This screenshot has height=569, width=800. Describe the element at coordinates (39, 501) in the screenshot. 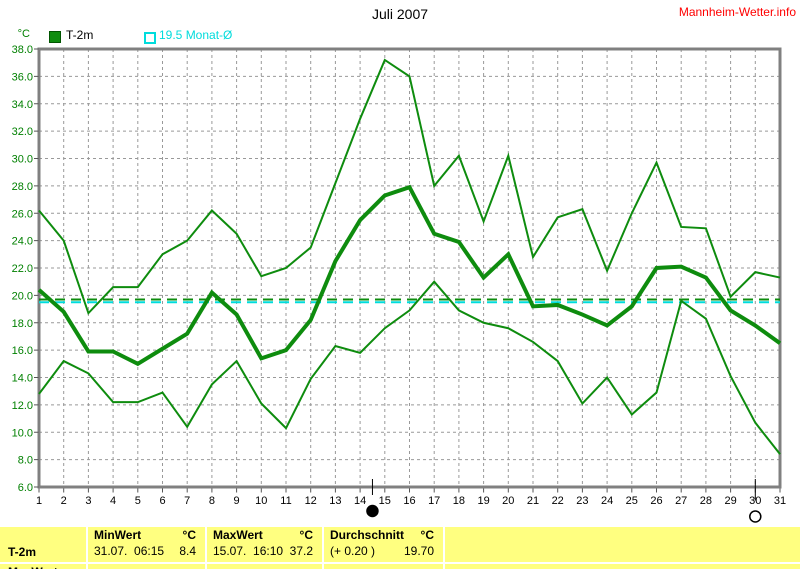

I see `svg-text: 1` at that location.